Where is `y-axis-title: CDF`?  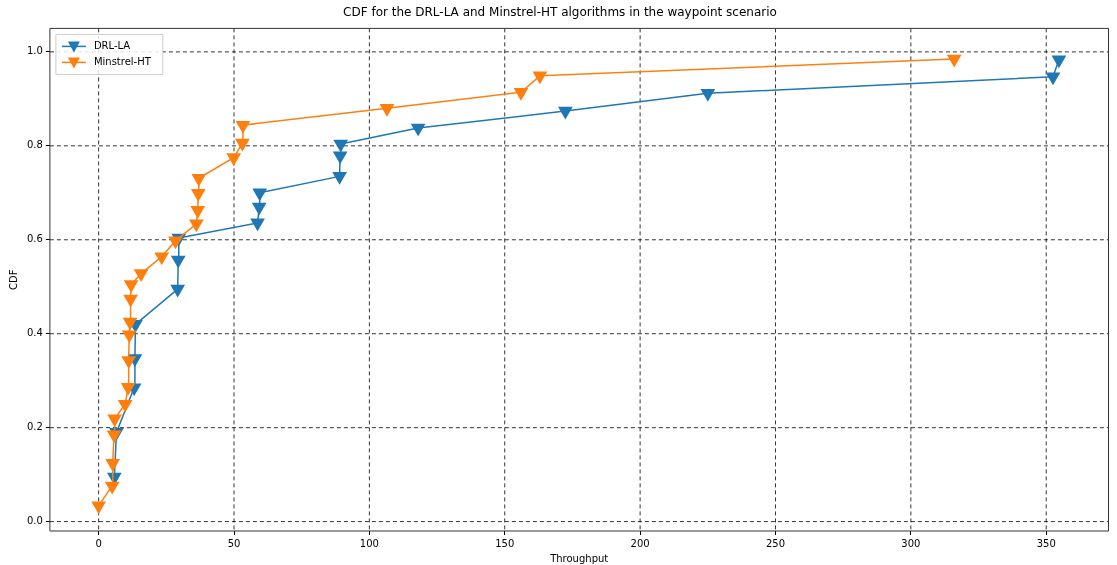 y-axis-title: CDF is located at coordinates (13, 279).